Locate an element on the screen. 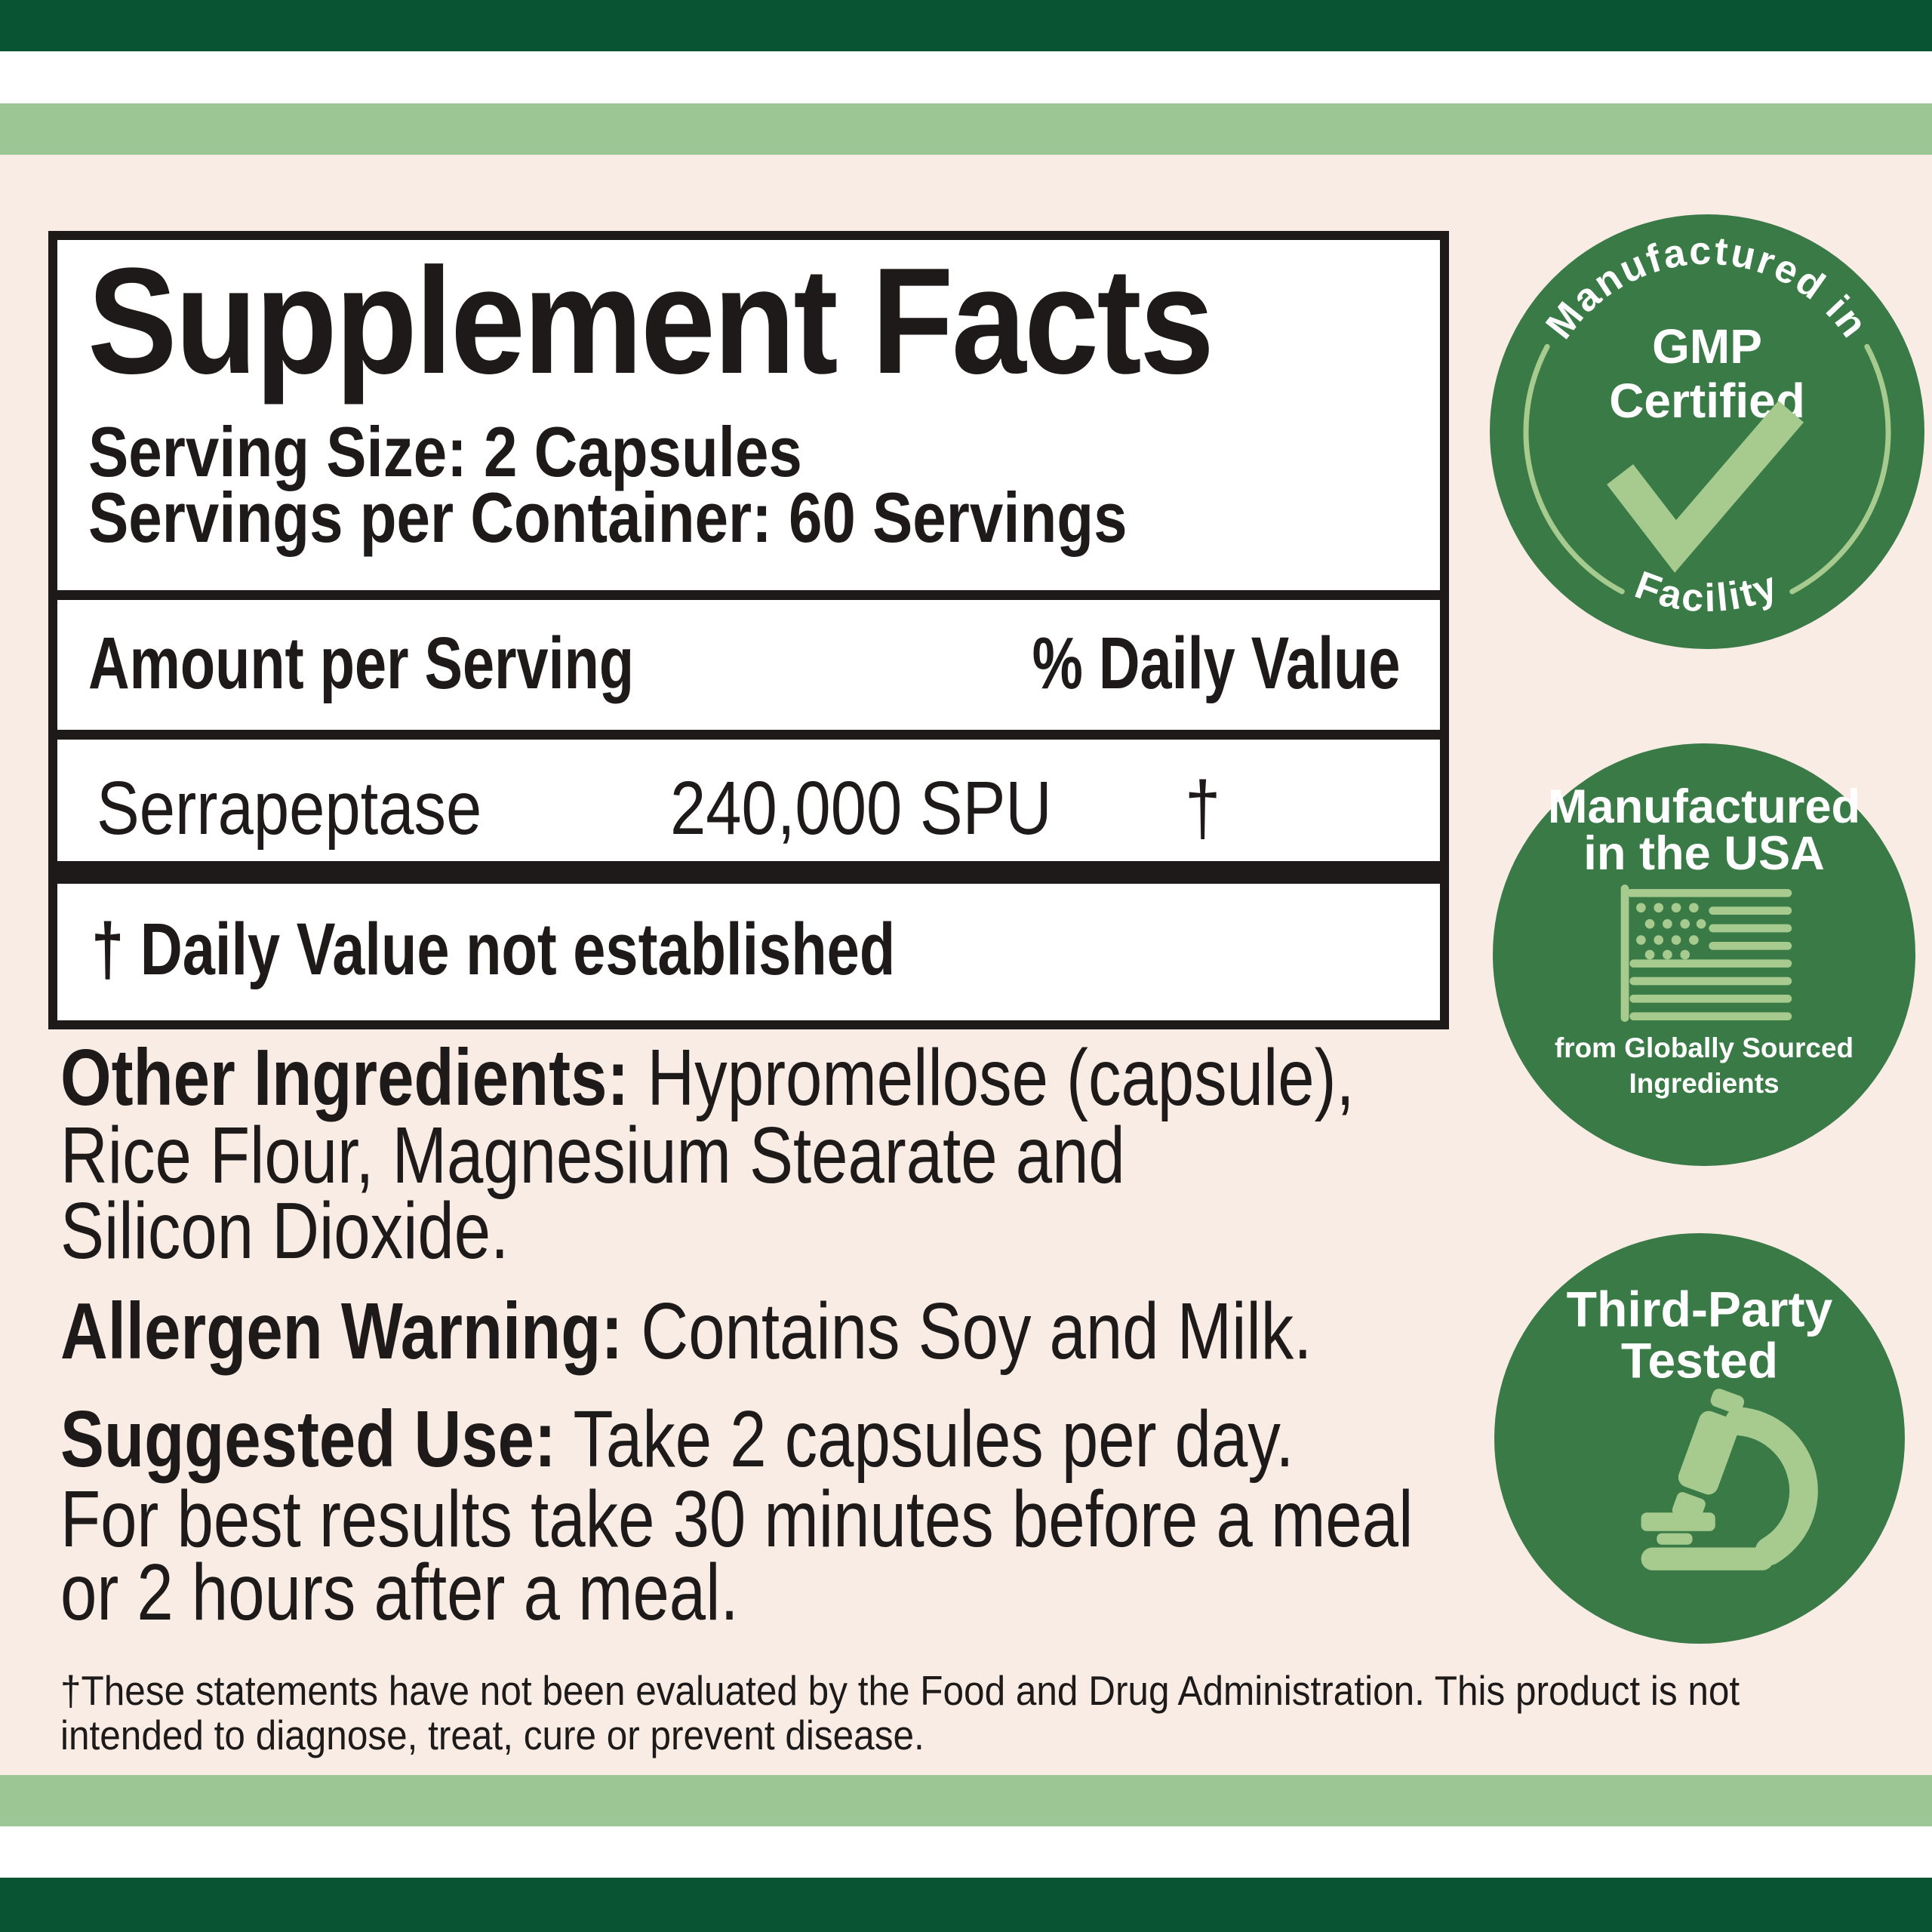  daily-value-header: % Daily Value is located at coordinates (1216, 663).